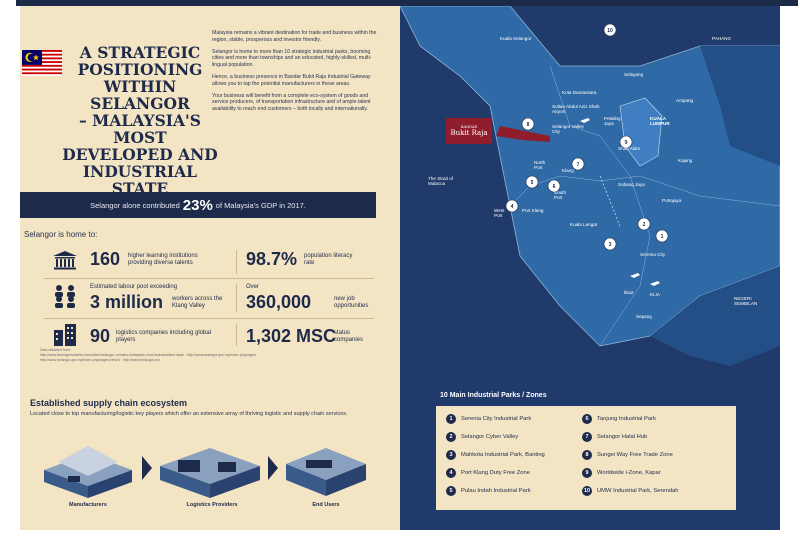  What do you see at coordinates (482, 437) in the screenshot?
I see `legend-item: 2 Selangor Cyber Valley` at bounding box center [482, 437].